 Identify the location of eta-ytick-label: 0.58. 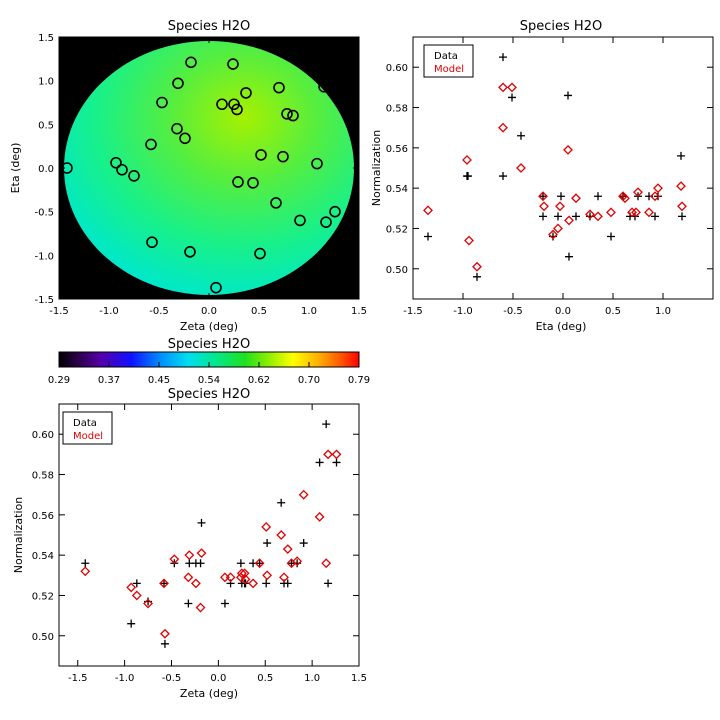
(397, 109).